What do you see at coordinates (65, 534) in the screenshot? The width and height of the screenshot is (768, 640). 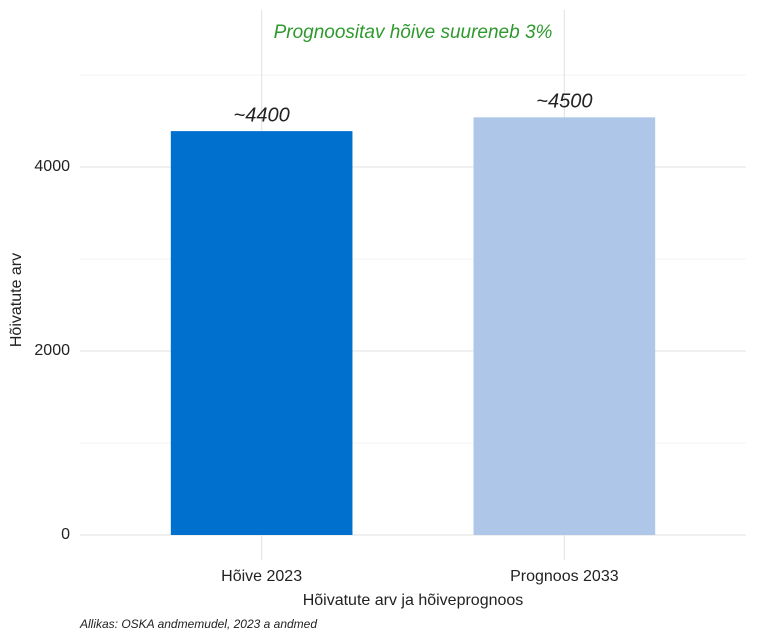 I see `y-tick-label: 0` at bounding box center [65, 534].